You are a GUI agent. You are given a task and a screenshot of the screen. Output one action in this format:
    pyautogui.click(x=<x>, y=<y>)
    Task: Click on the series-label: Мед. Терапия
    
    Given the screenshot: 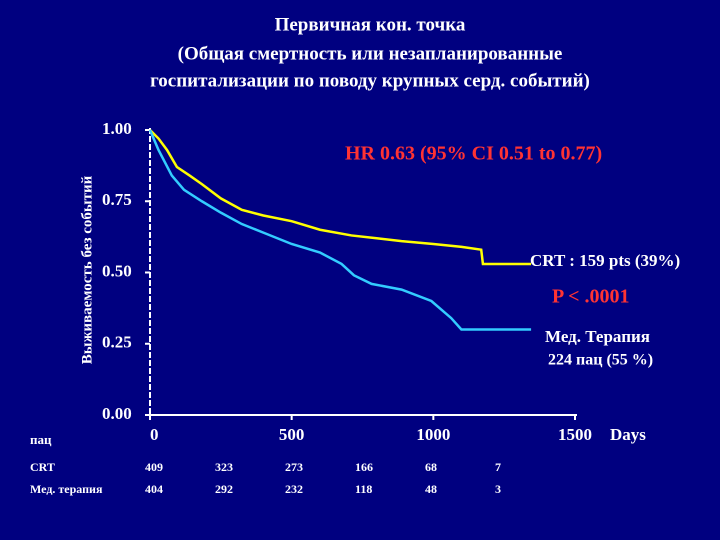 What is the action you would take?
    pyautogui.click(x=597, y=336)
    